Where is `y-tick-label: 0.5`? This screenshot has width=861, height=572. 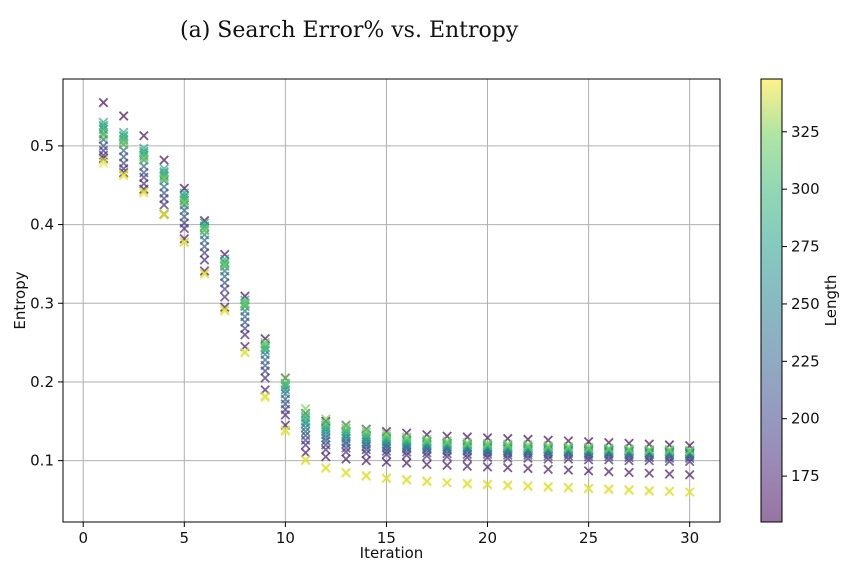 y-tick-label: 0.5 is located at coordinates (42, 146).